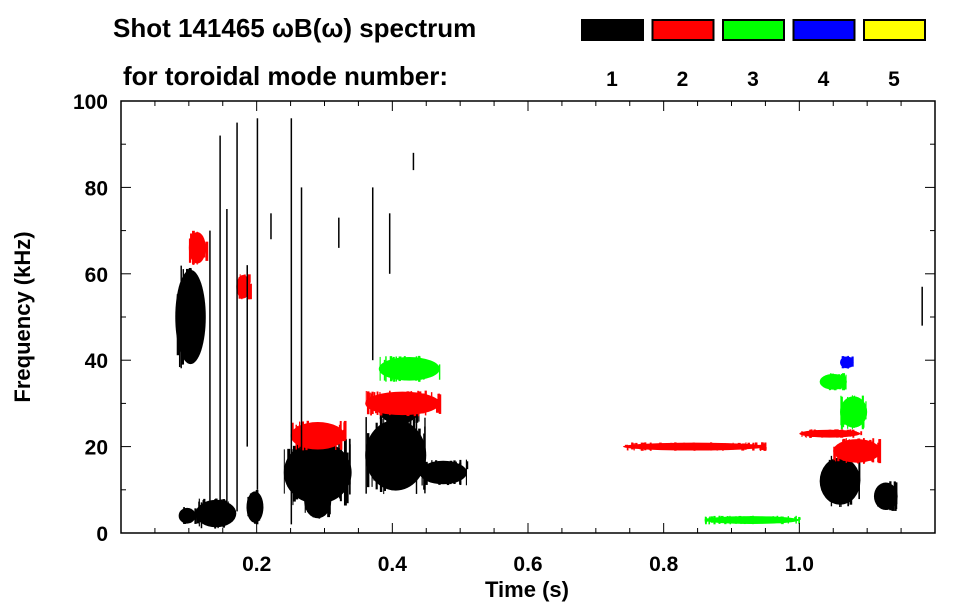  Describe the element at coordinates (96, 448) in the screenshot. I see `y-tick-label: 20` at that location.